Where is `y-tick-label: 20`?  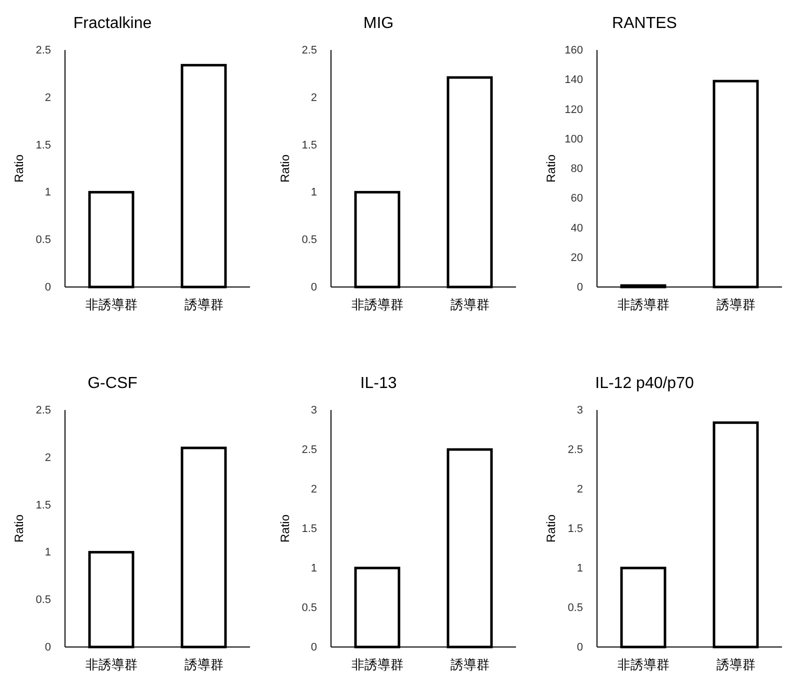 y-tick-label: 20 is located at coordinates (576, 258).